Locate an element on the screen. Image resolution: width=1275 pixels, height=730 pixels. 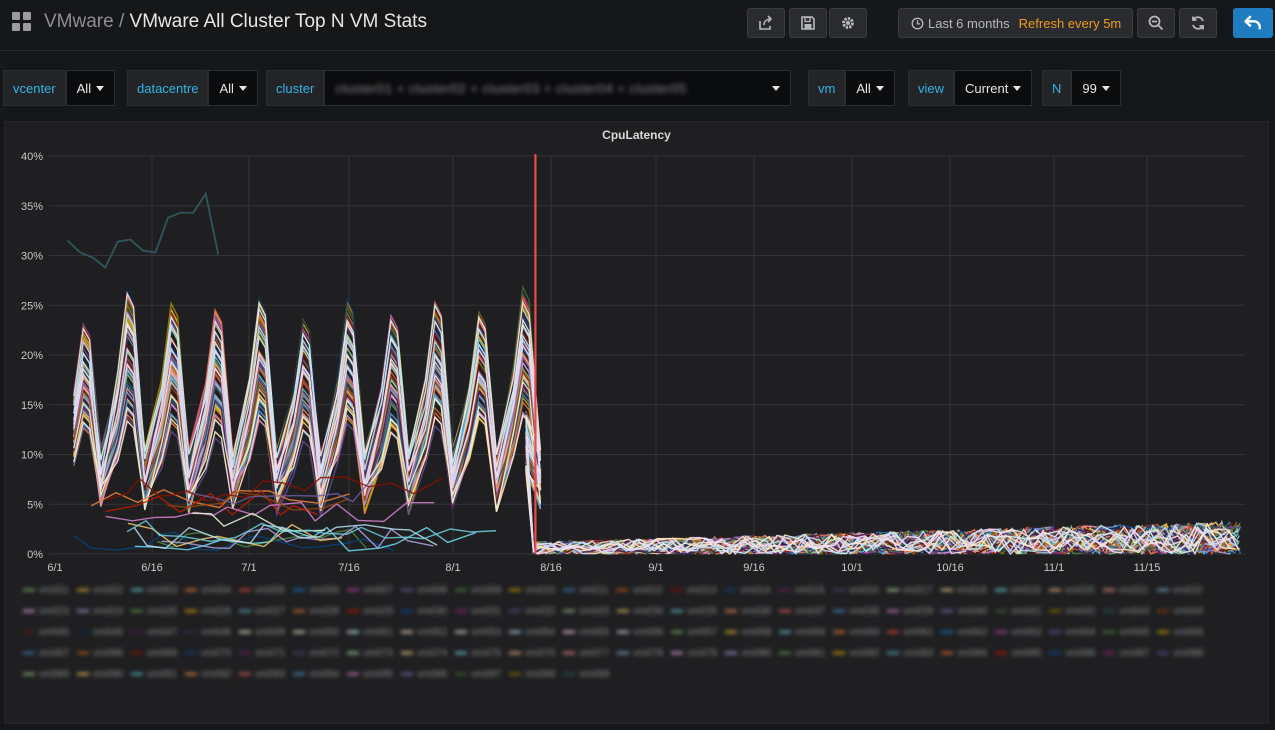
legend-item: vm041 is located at coordinates (1018, 611).